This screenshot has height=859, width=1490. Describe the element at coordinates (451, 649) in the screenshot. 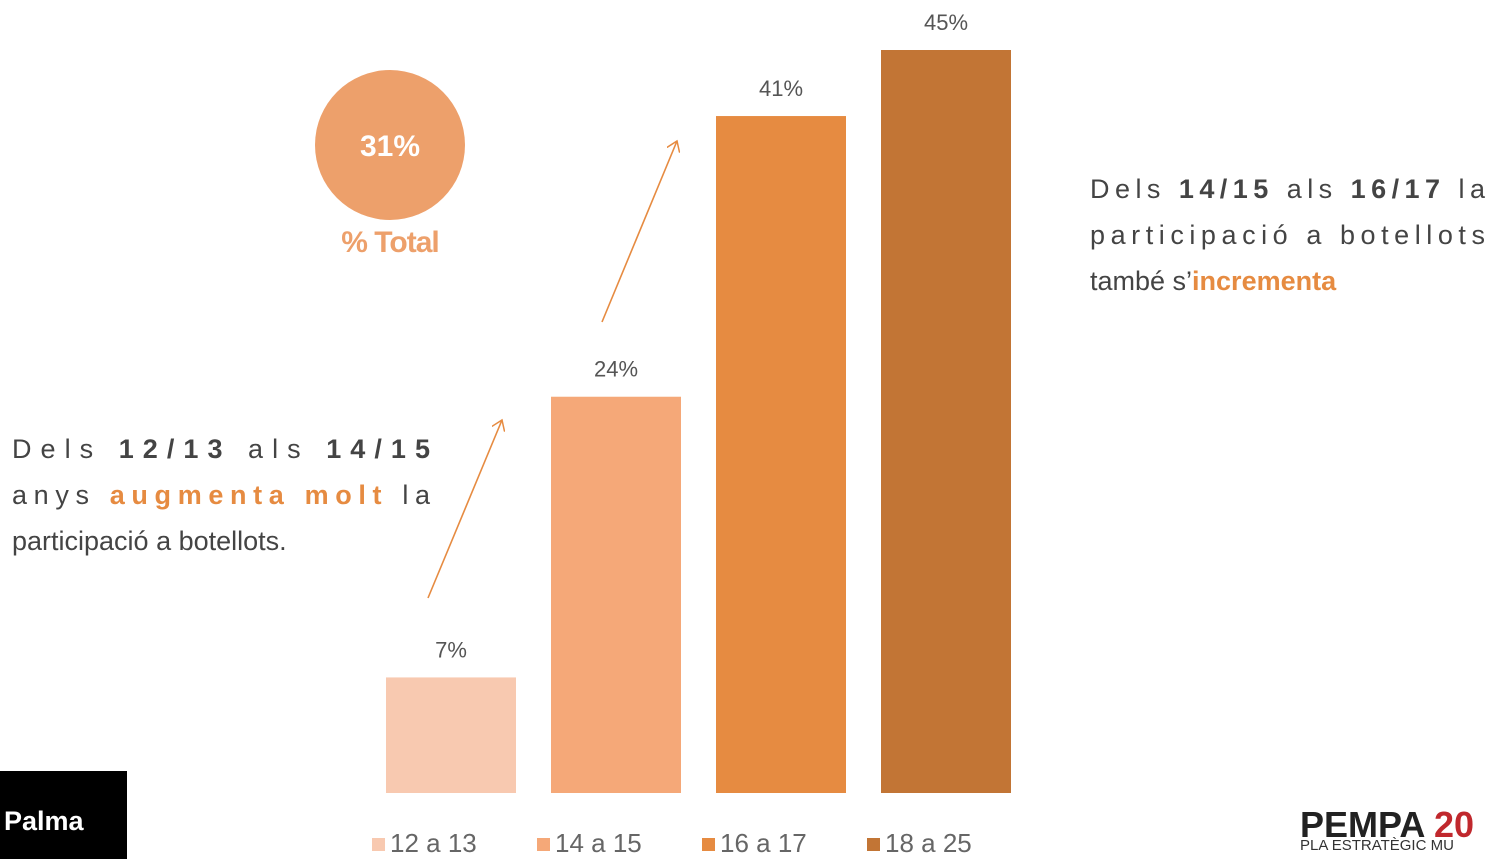

I see `data-label: 7%` at that location.